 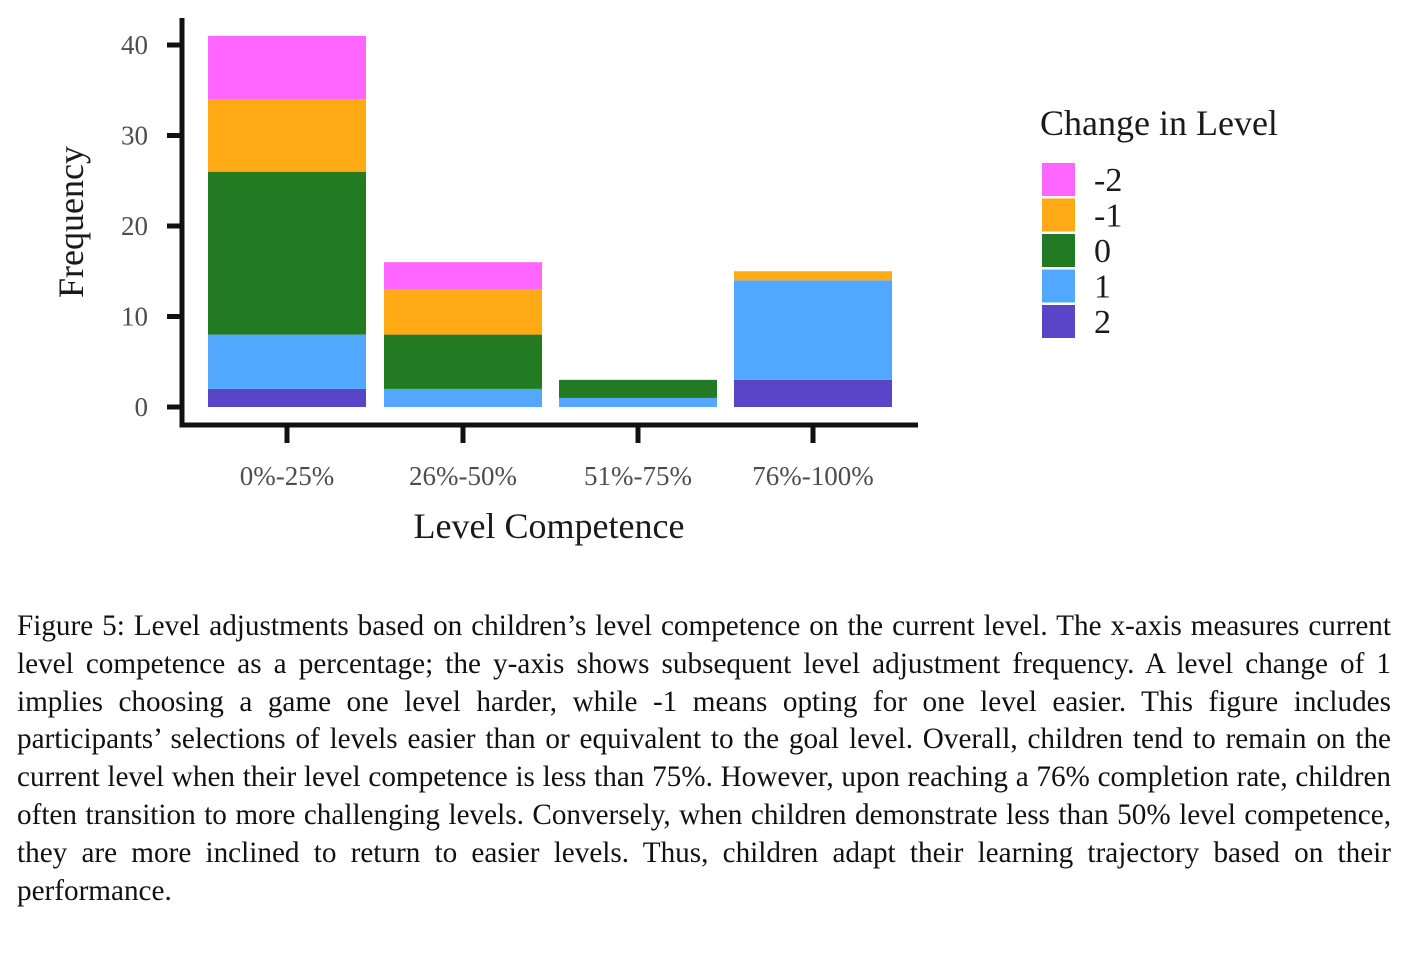 I want to click on bar-segment-0%-25%-change--1, so click(x=287, y=135).